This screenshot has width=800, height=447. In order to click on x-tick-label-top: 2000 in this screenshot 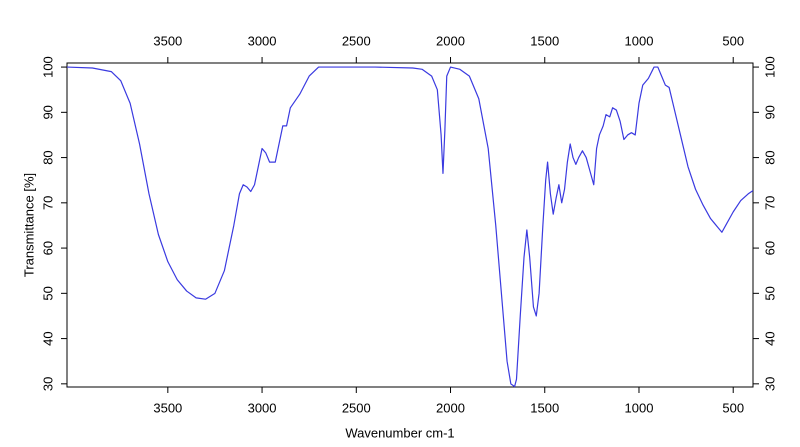, I will do `click(450, 40)`.